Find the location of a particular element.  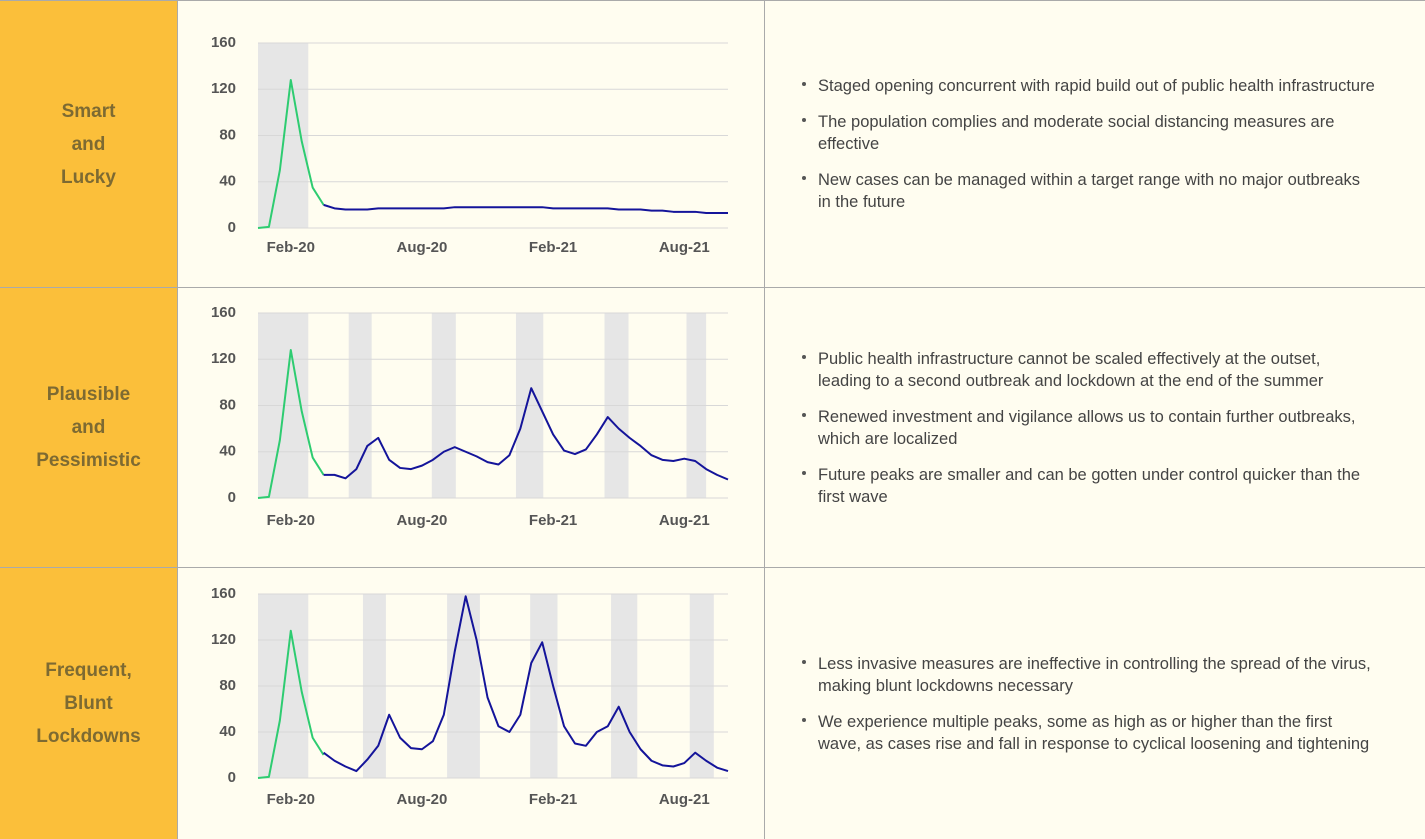

row-label-line: Lockdowns is located at coordinates (88, 736).